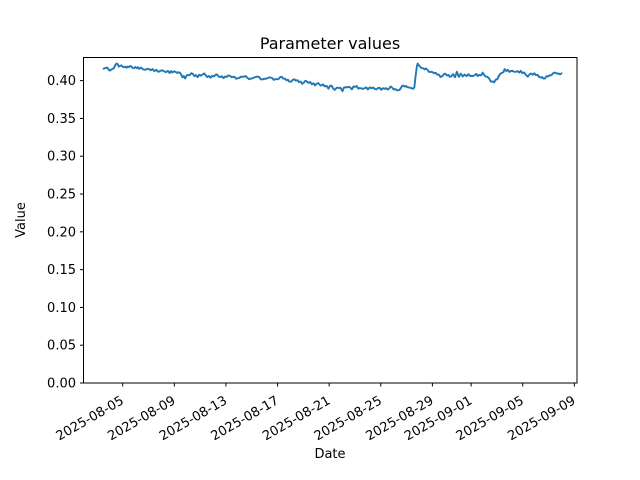  I want to click on x-axis-label: Date, so click(329, 454).